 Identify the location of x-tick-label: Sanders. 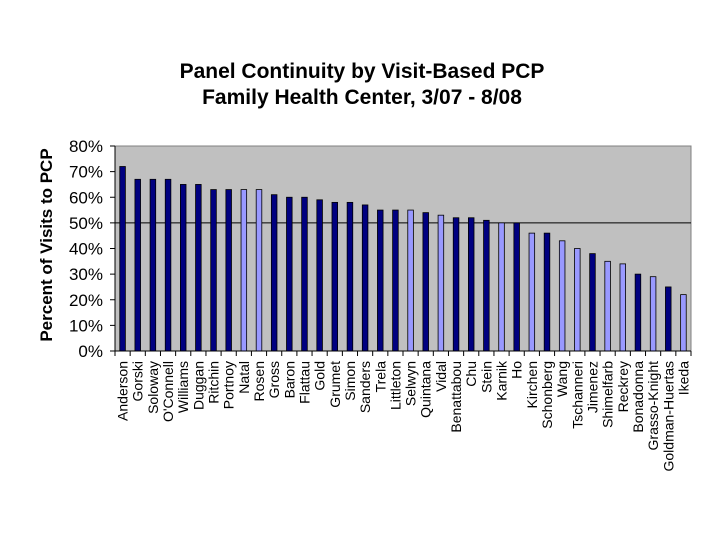
(365, 387).